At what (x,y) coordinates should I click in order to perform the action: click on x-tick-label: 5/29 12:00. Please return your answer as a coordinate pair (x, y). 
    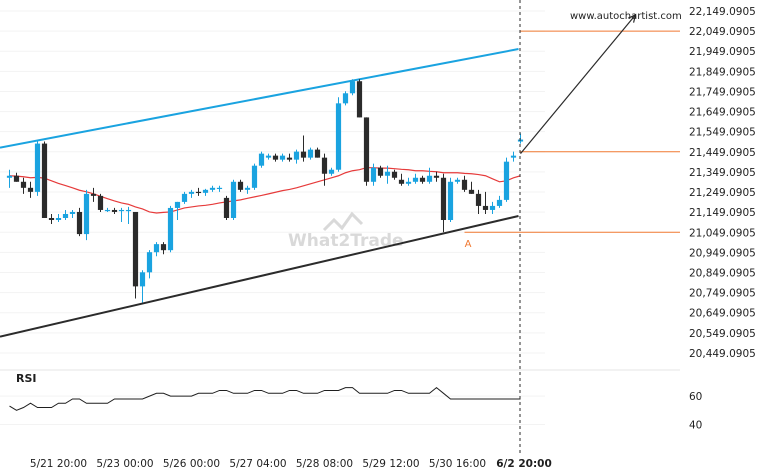
    Looking at the image, I should click on (390, 464).